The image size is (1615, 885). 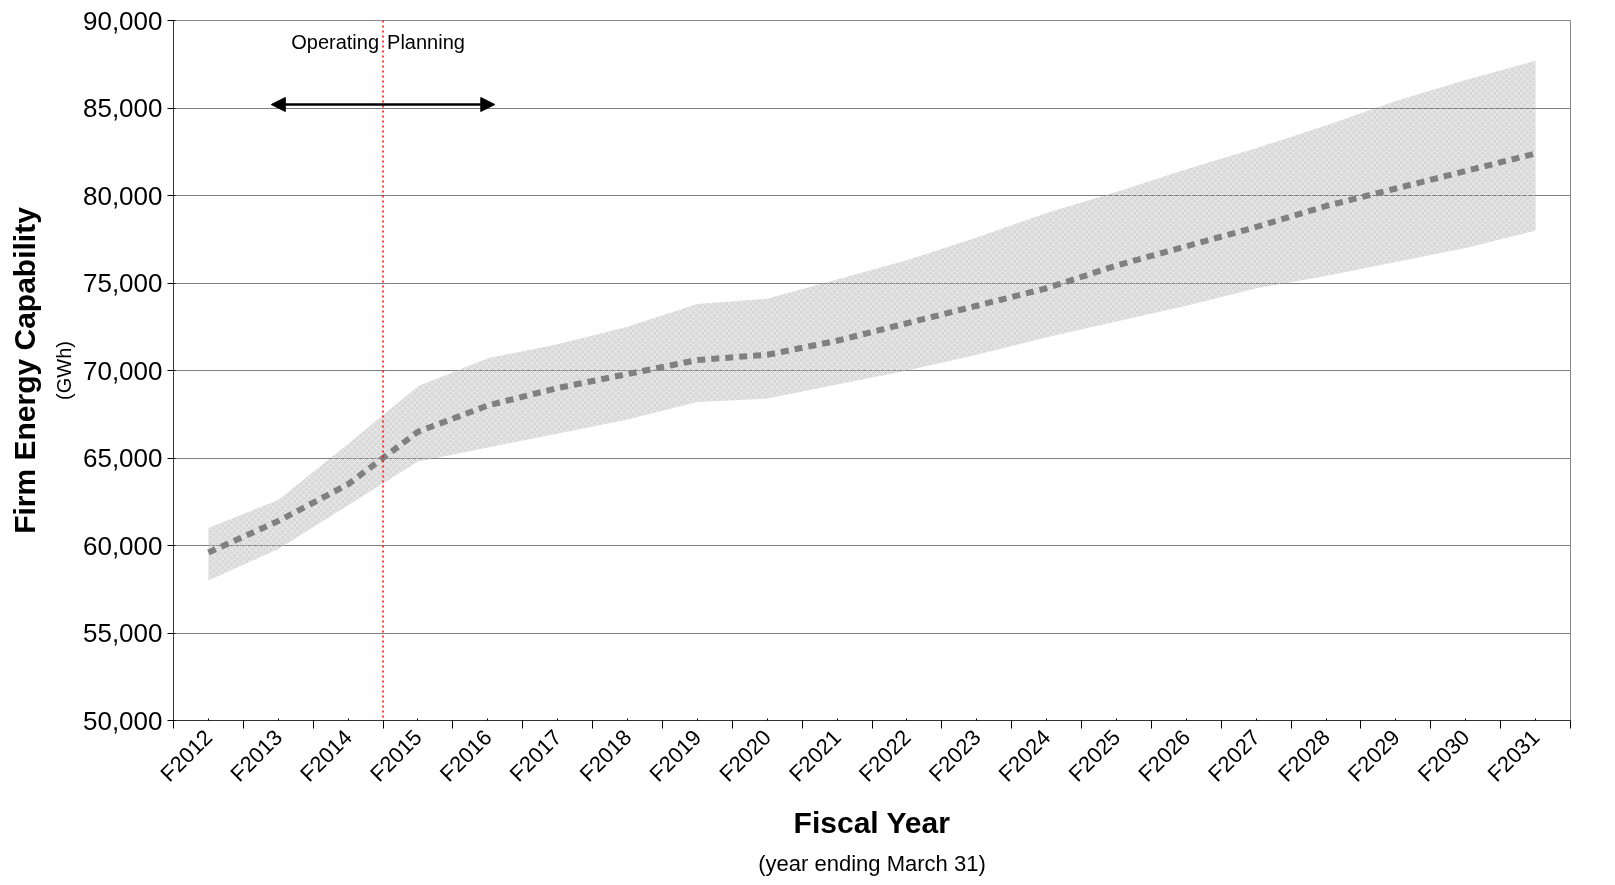 I want to click on annotation: Operating, so click(x=335, y=41).